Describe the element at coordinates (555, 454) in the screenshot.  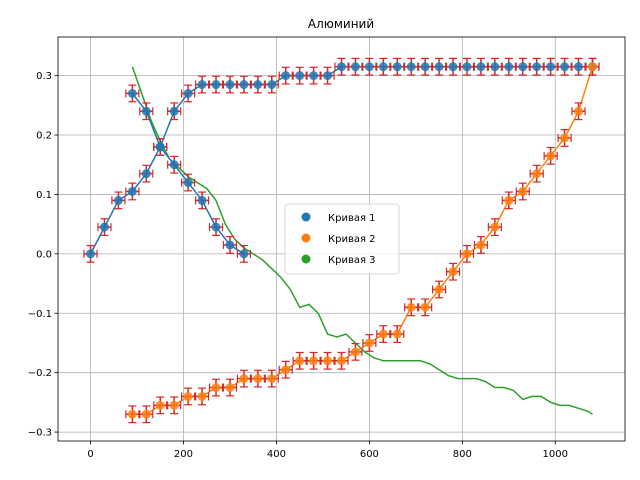
I see `x-tick-label: 1000` at that location.